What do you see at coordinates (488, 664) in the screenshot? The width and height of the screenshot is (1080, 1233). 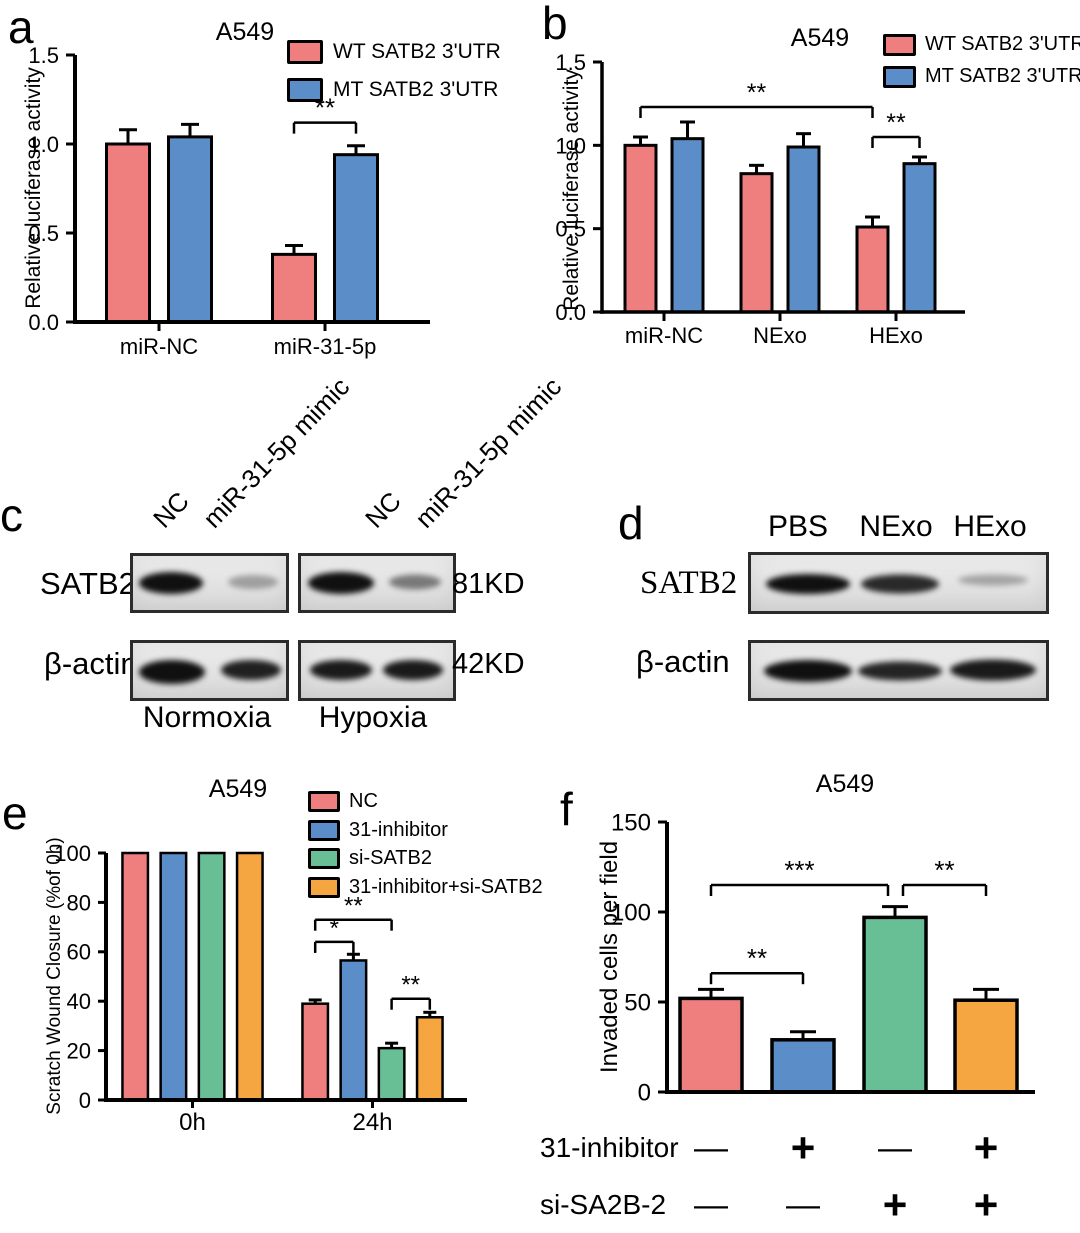 I see `mw-label-42kd: 42KD` at bounding box center [488, 664].